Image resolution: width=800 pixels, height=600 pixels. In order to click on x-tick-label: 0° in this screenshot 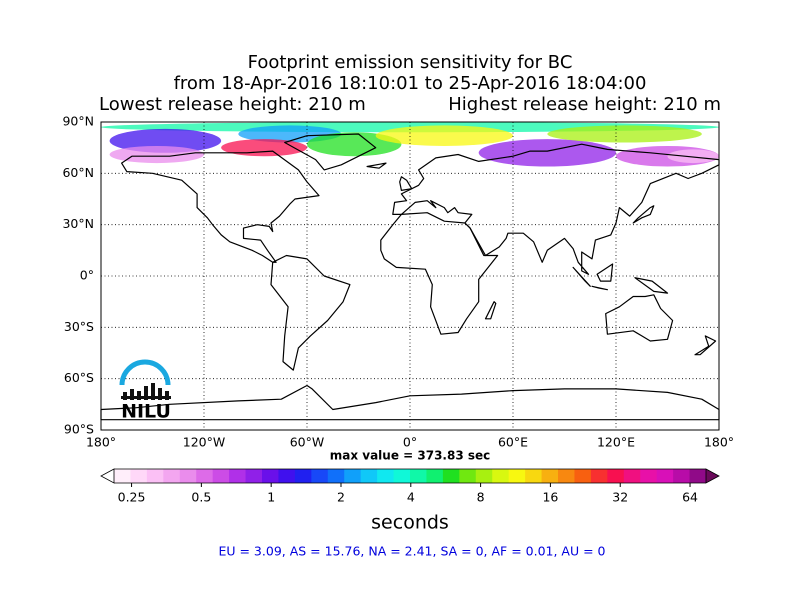, I will do `click(410, 442)`.